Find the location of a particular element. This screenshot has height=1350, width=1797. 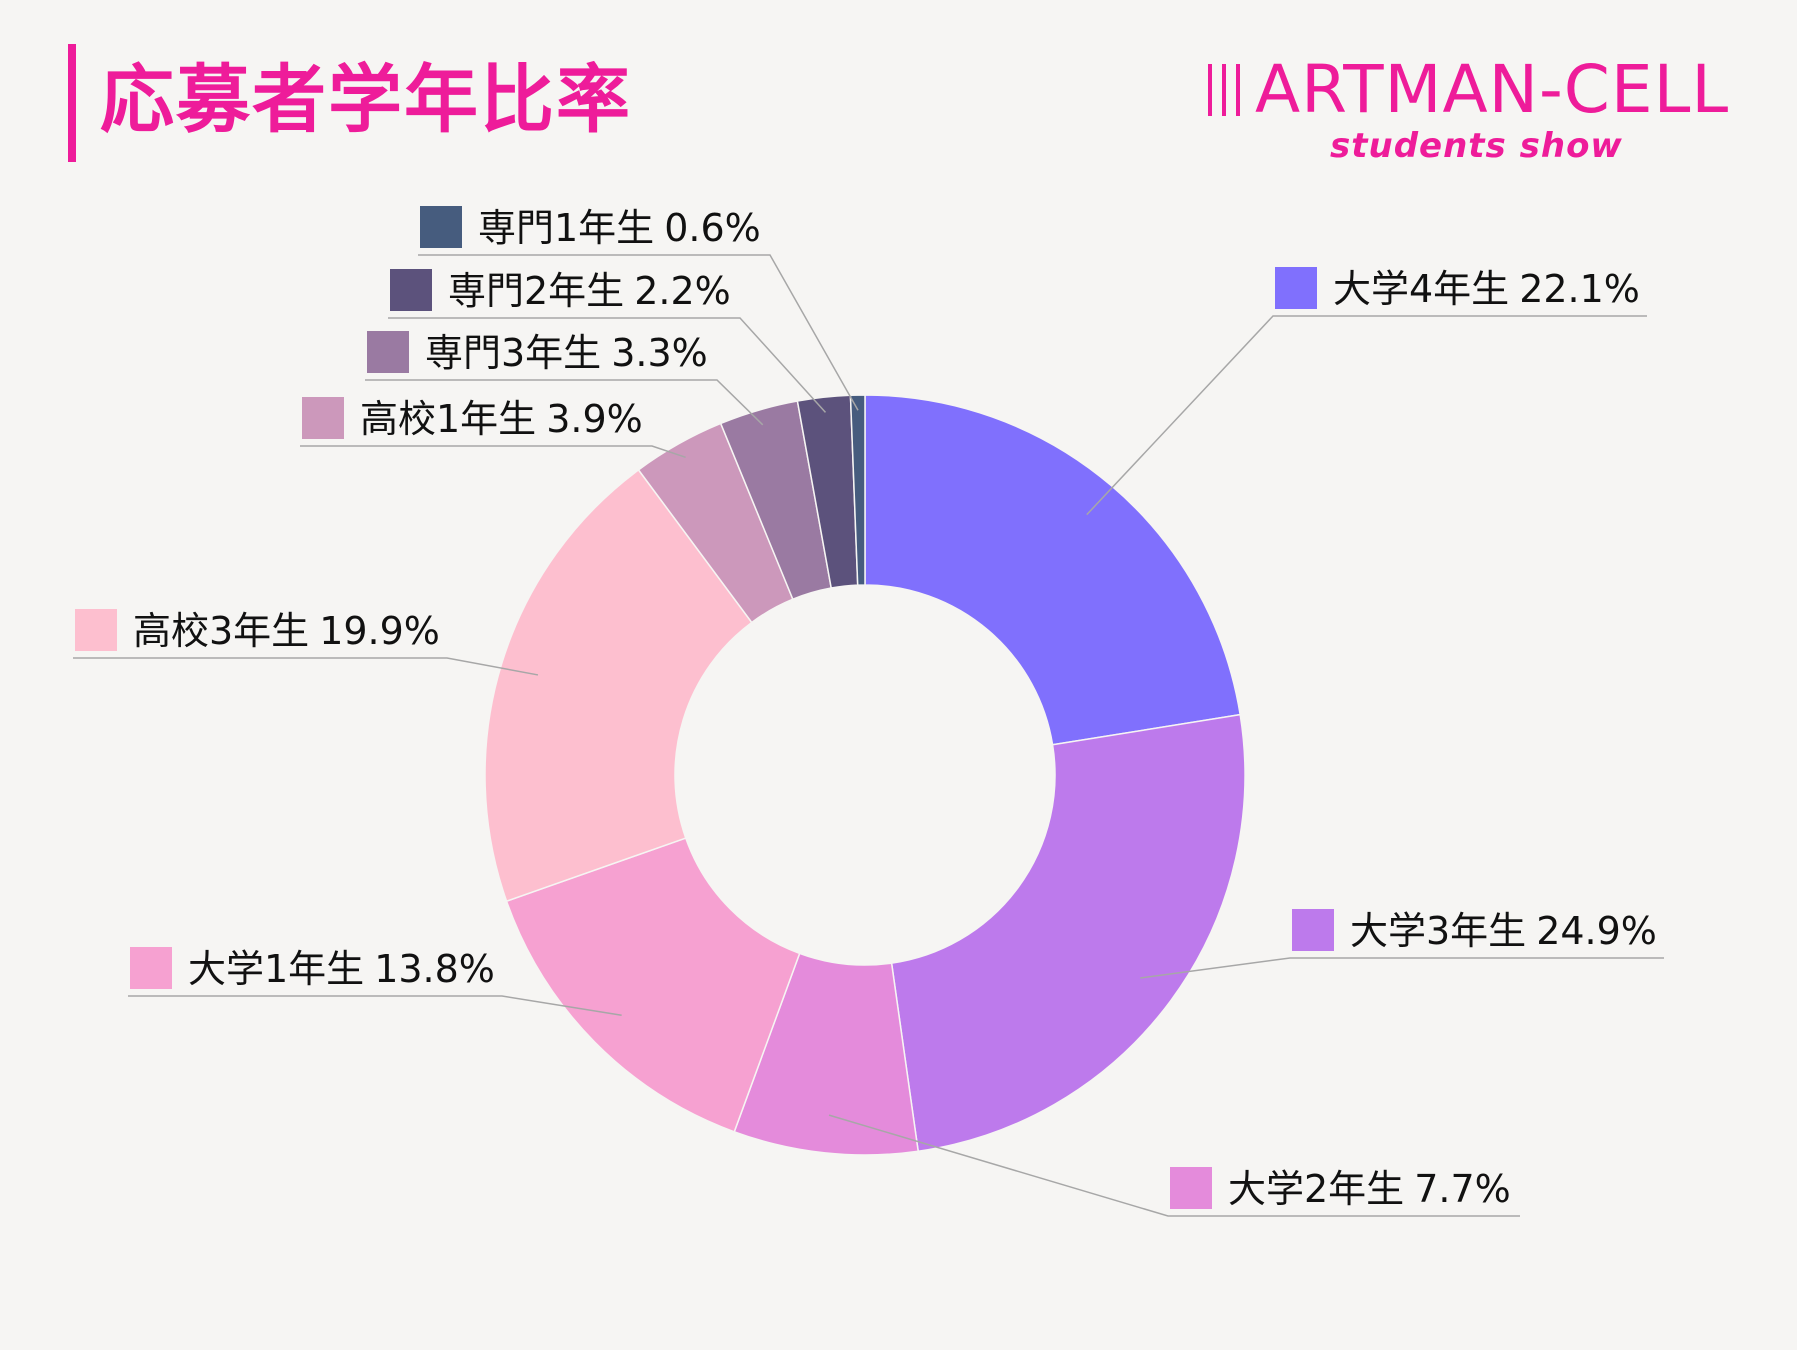

logo-tagline: students show is located at coordinates (1476, 146).